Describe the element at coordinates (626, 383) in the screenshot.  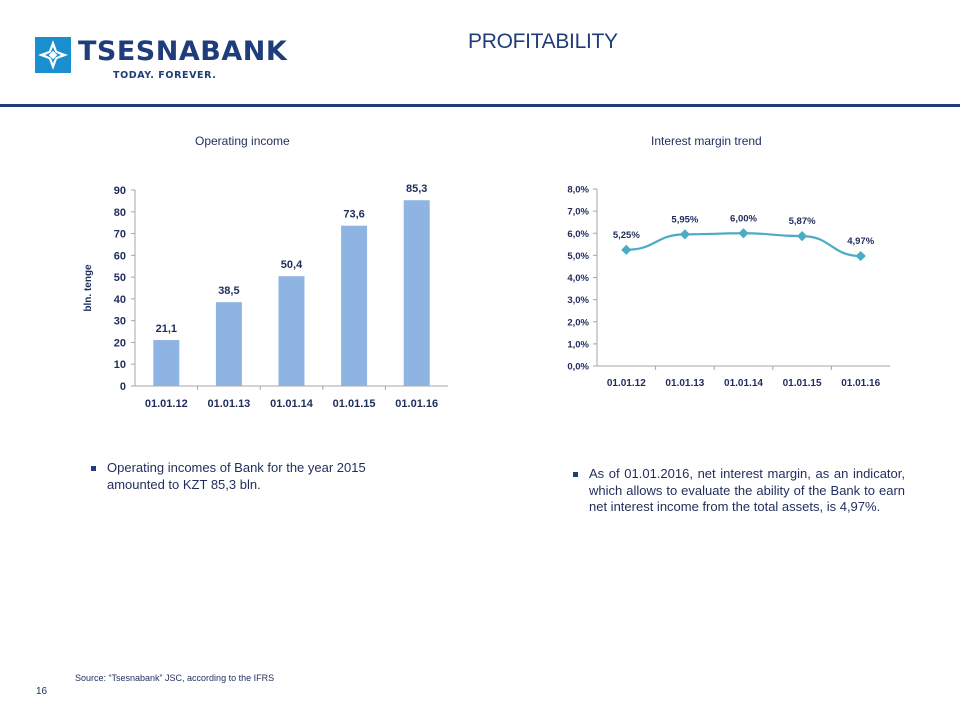
I see `line-chart-x-tick-label: 01.01.12` at that location.